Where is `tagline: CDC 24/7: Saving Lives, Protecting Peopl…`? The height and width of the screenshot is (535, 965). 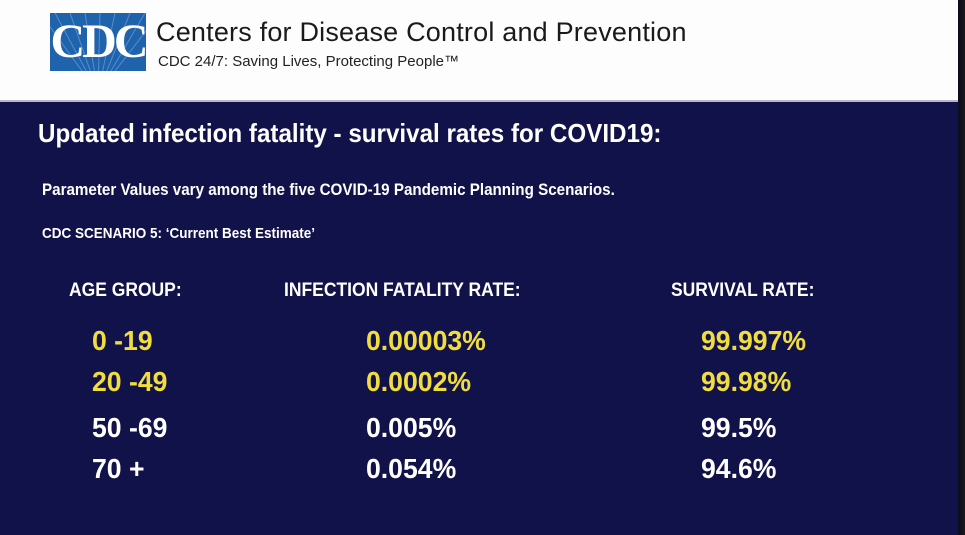 tagline: CDC 24/7: Saving Lives, Protecting Peopl… is located at coordinates (308, 61).